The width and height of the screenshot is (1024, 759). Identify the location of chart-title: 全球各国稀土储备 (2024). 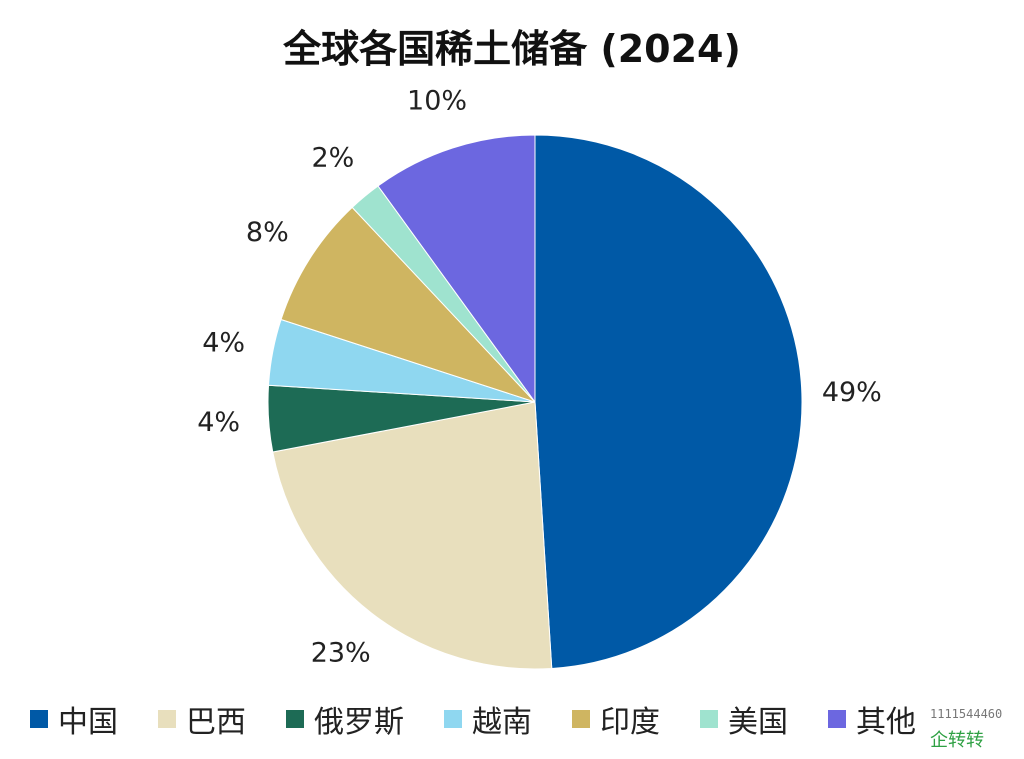
(512, 49).